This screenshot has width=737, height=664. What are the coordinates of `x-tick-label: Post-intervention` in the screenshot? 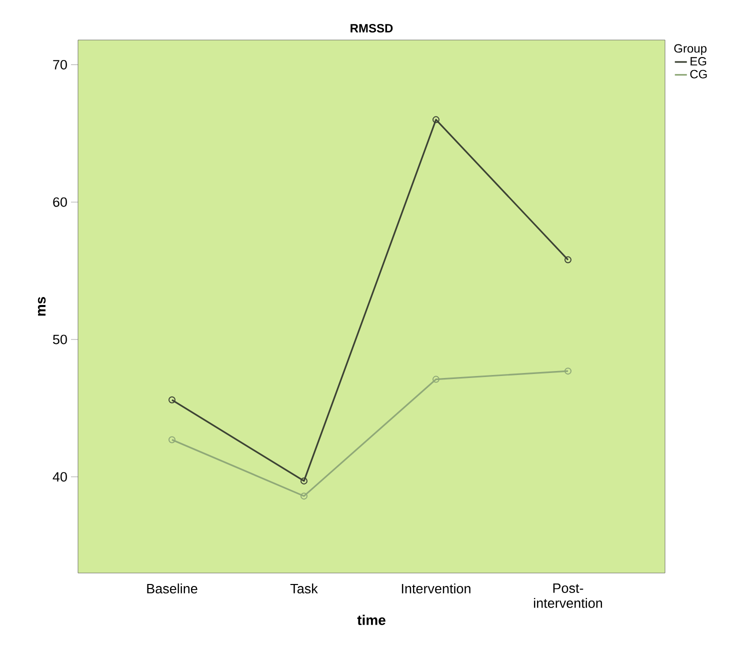 It's located at (568, 596).